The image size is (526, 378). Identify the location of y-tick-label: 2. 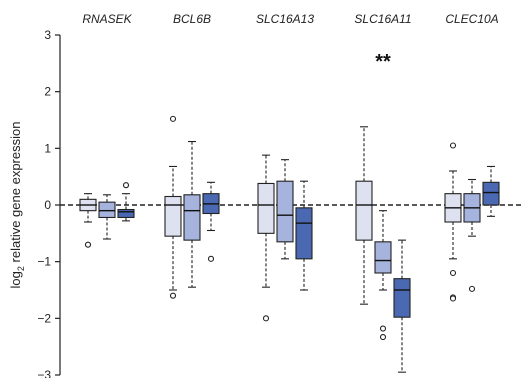
(47, 92).